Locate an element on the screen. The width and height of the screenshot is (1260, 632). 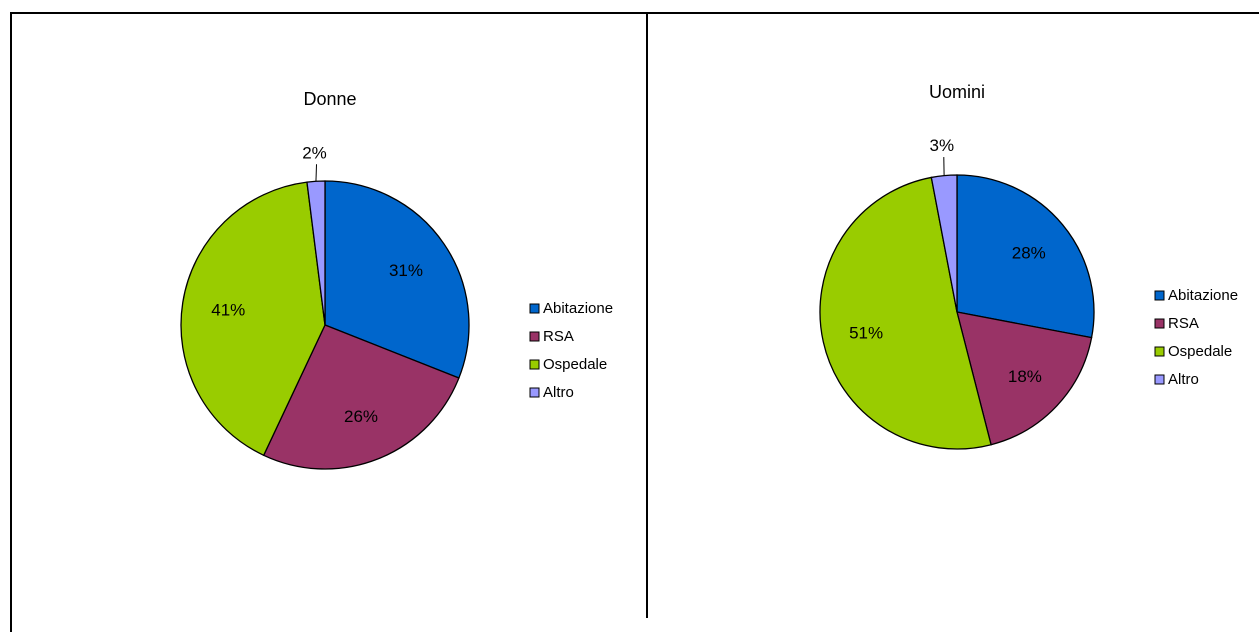
data-label: 26% is located at coordinates (361, 416).